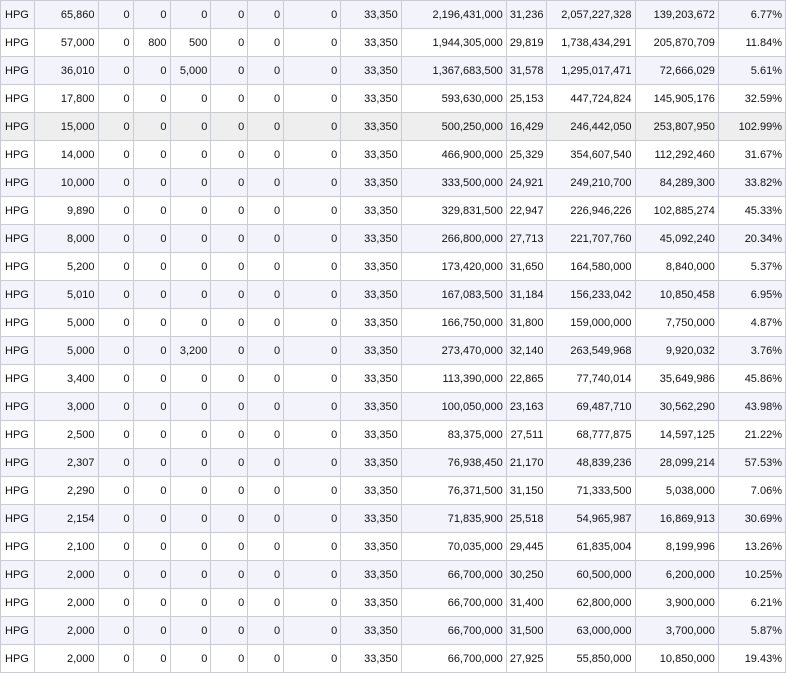  What do you see at coordinates (591, 294) in the screenshot?
I see `table-cell: 156,233,042` at bounding box center [591, 294].